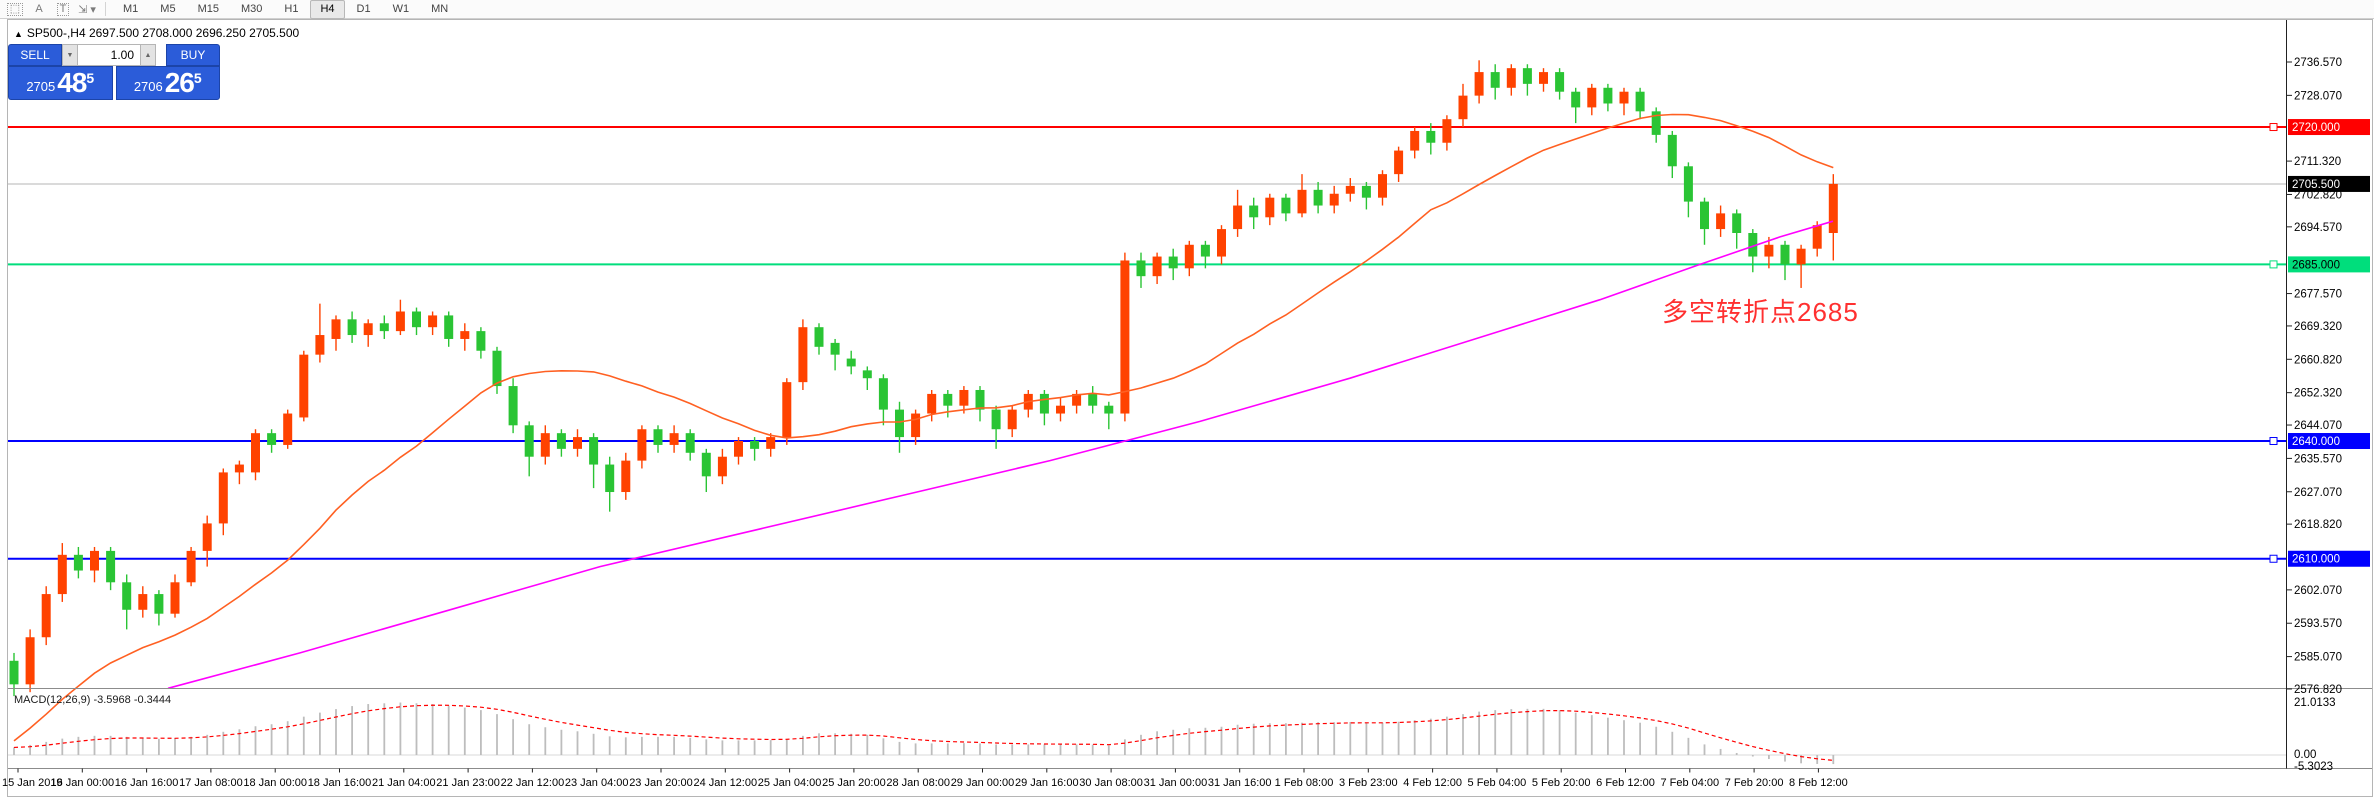 The width and height of the screenshot is (2374, 798). What do you see at coordinates (109, 55) in the screenshot?
I see `lot-size-input: 1.00` at bounding box center [109, 55].